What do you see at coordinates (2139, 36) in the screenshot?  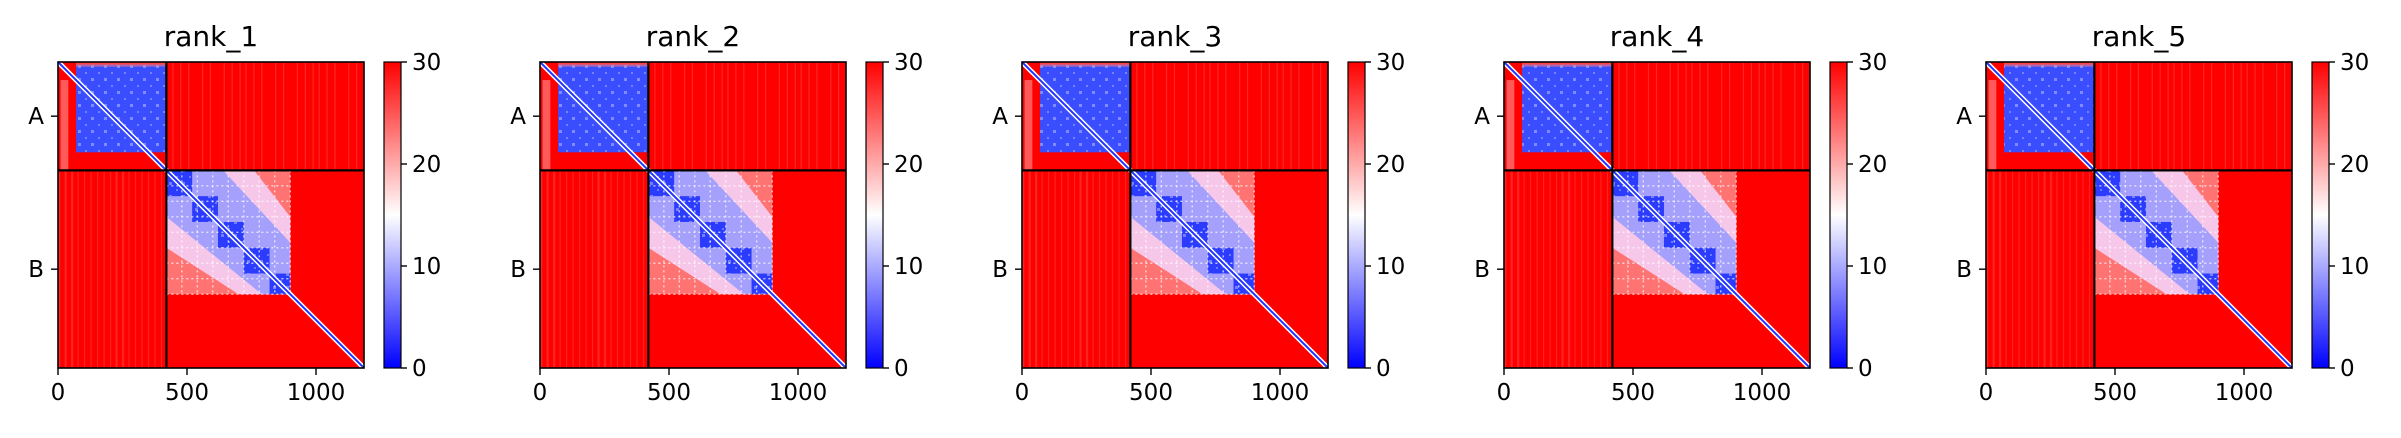 I see `panel-title: rank_5` at bounding box center [2139, 36].